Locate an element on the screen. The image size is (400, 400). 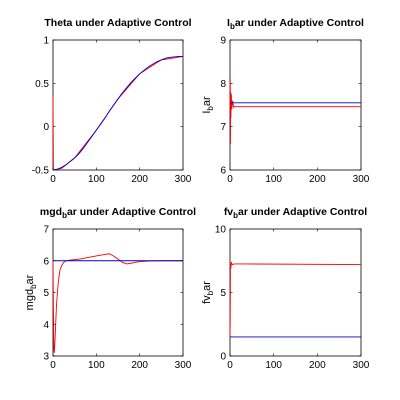
y-tick-label: 1 is located at coordinates (46, 41).